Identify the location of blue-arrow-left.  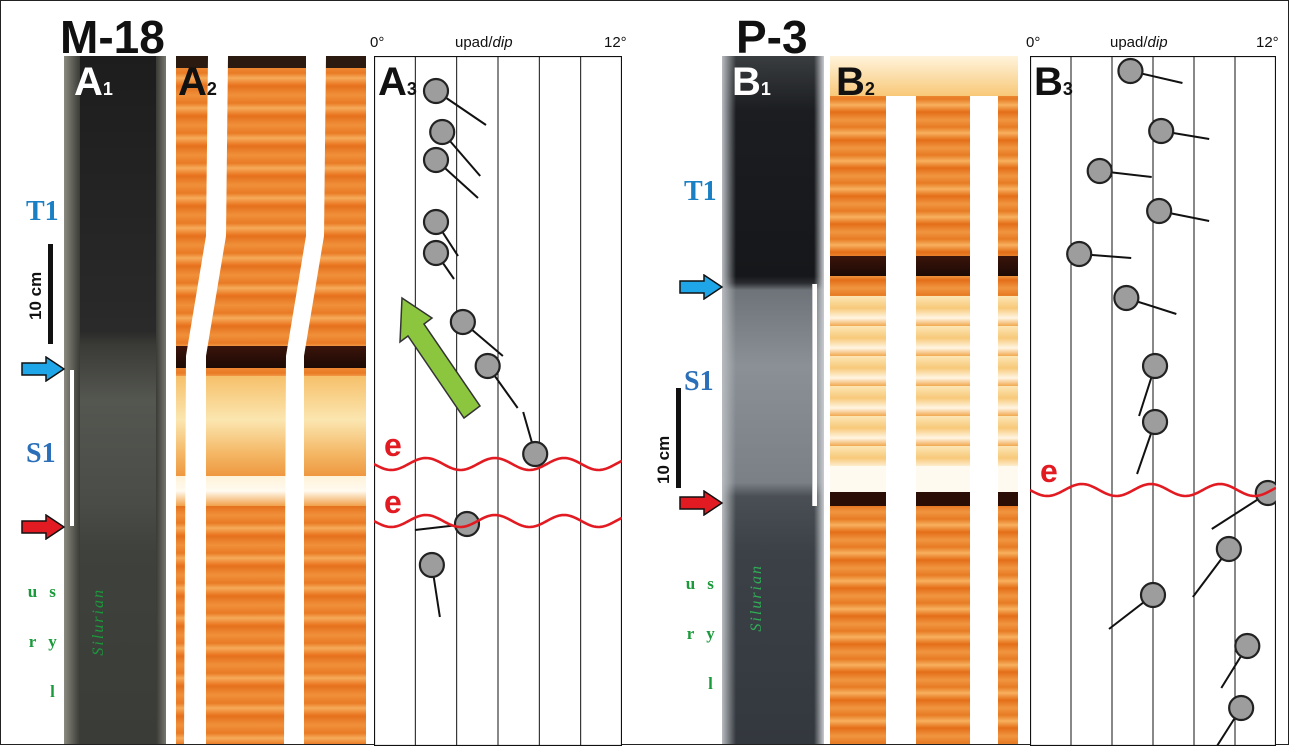
(43, 369).